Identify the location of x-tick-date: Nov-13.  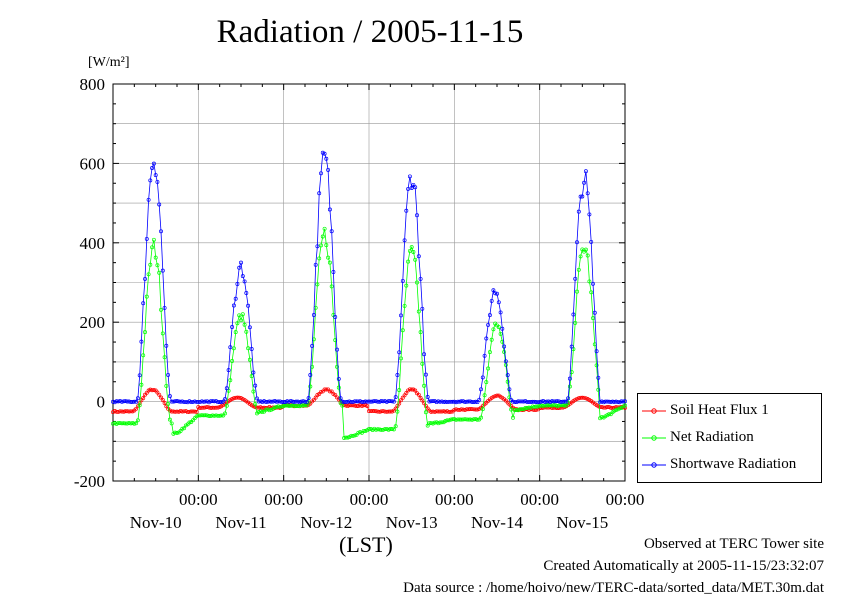
(412, 522).